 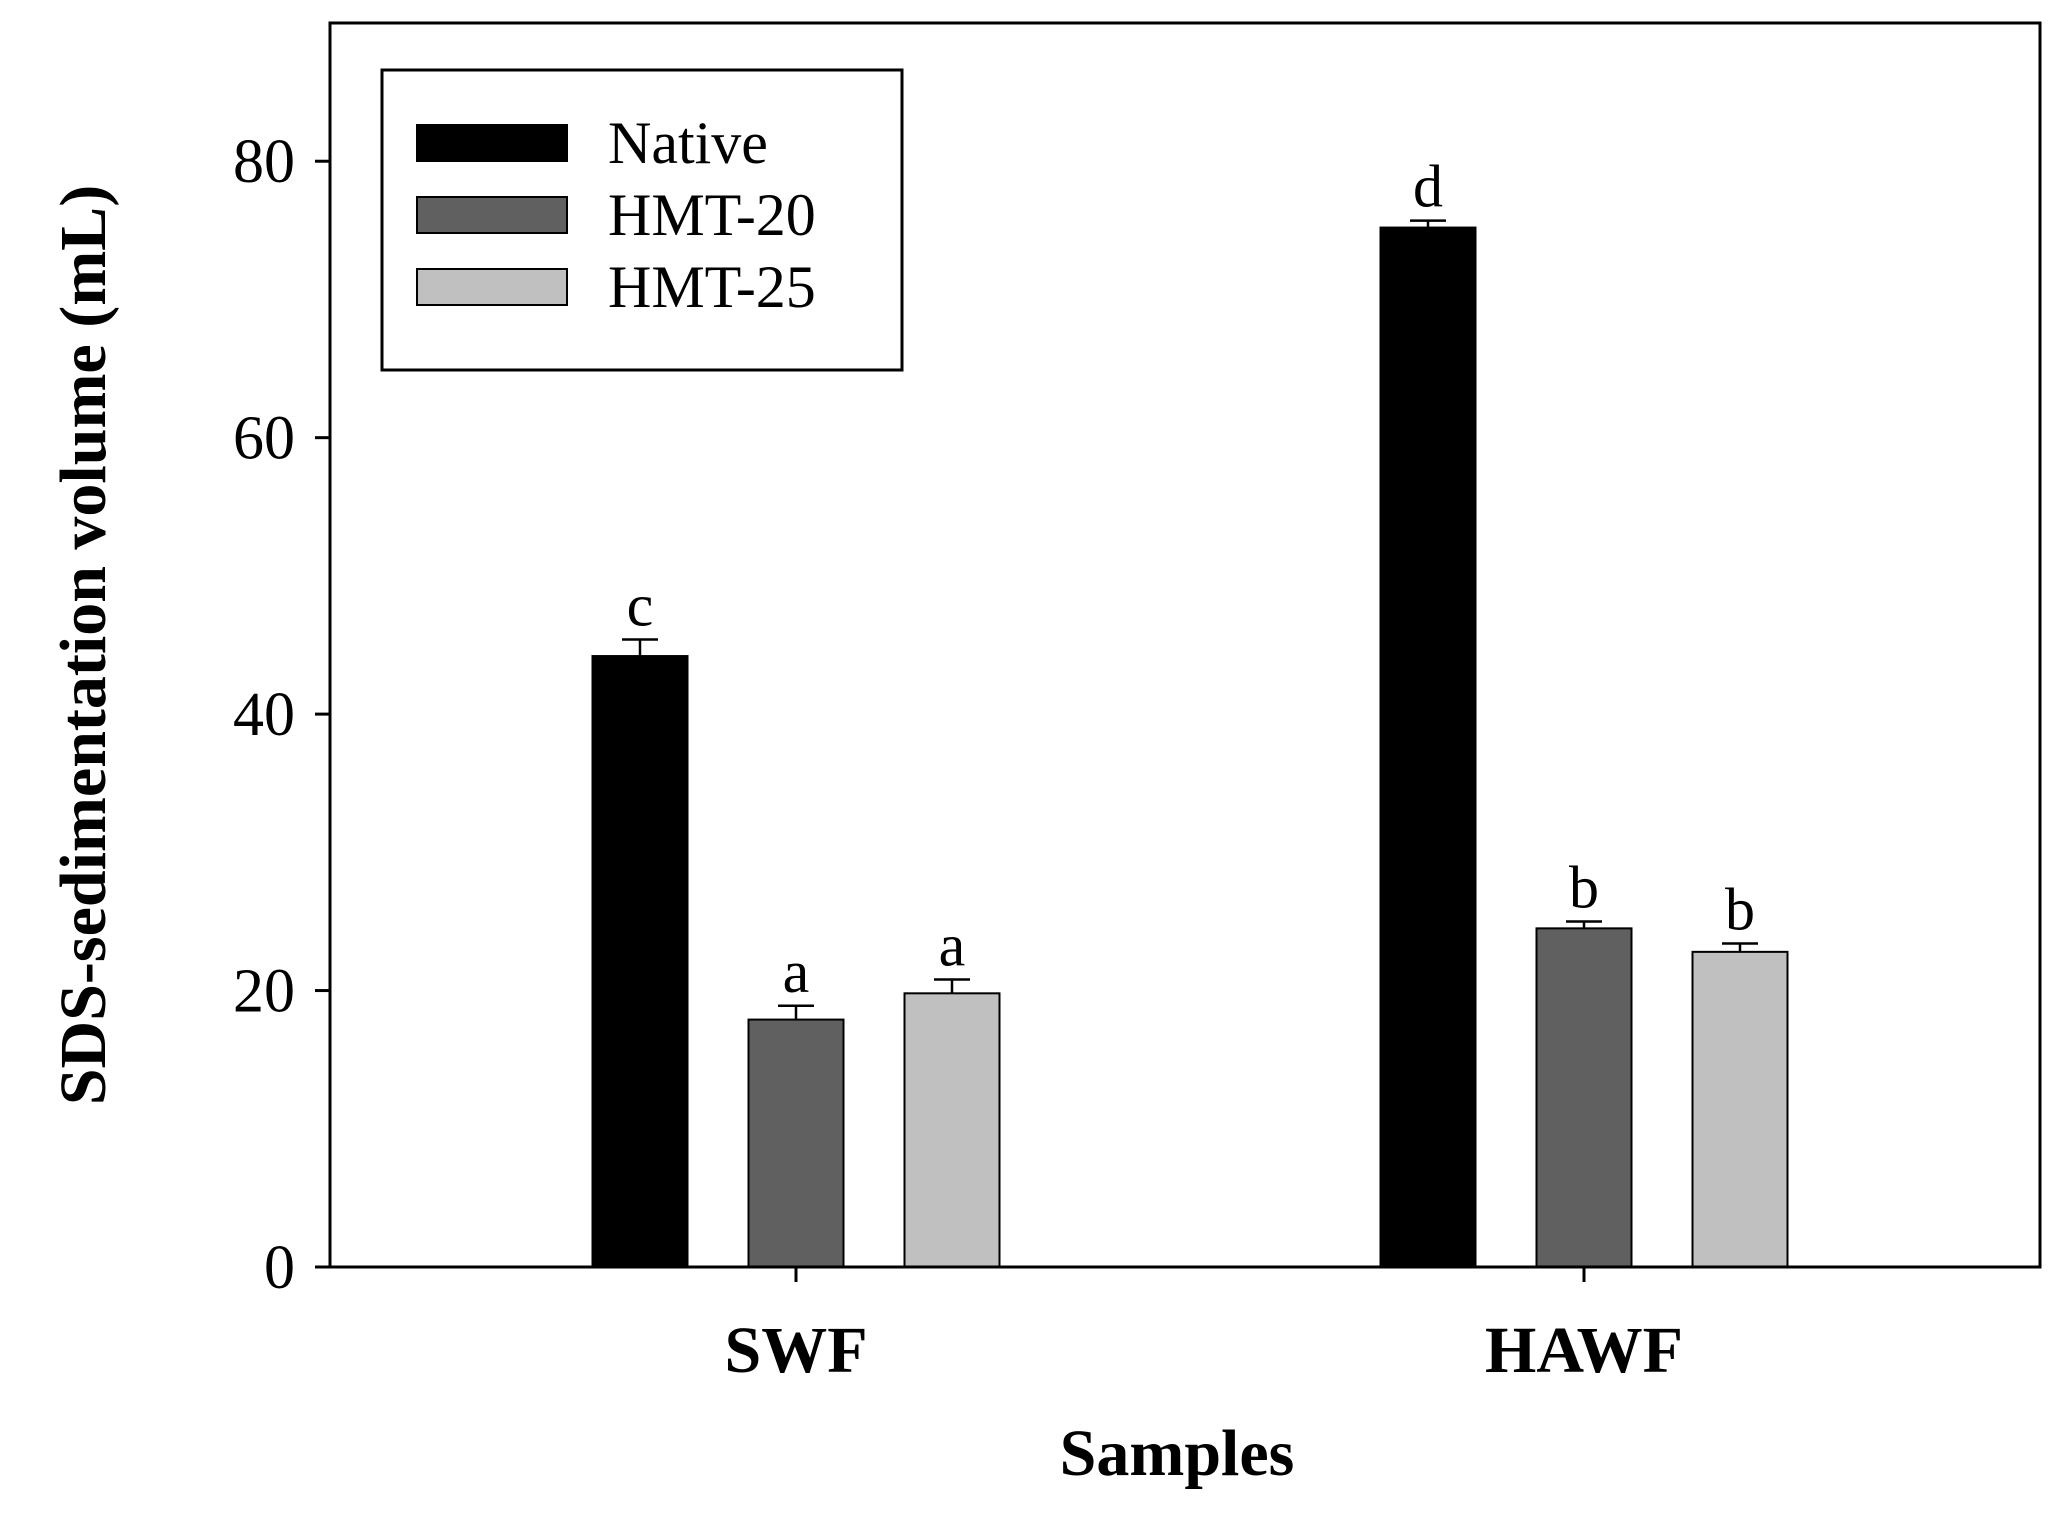 I want to click on y-tick-label: 80, so click(x=264, y=162).